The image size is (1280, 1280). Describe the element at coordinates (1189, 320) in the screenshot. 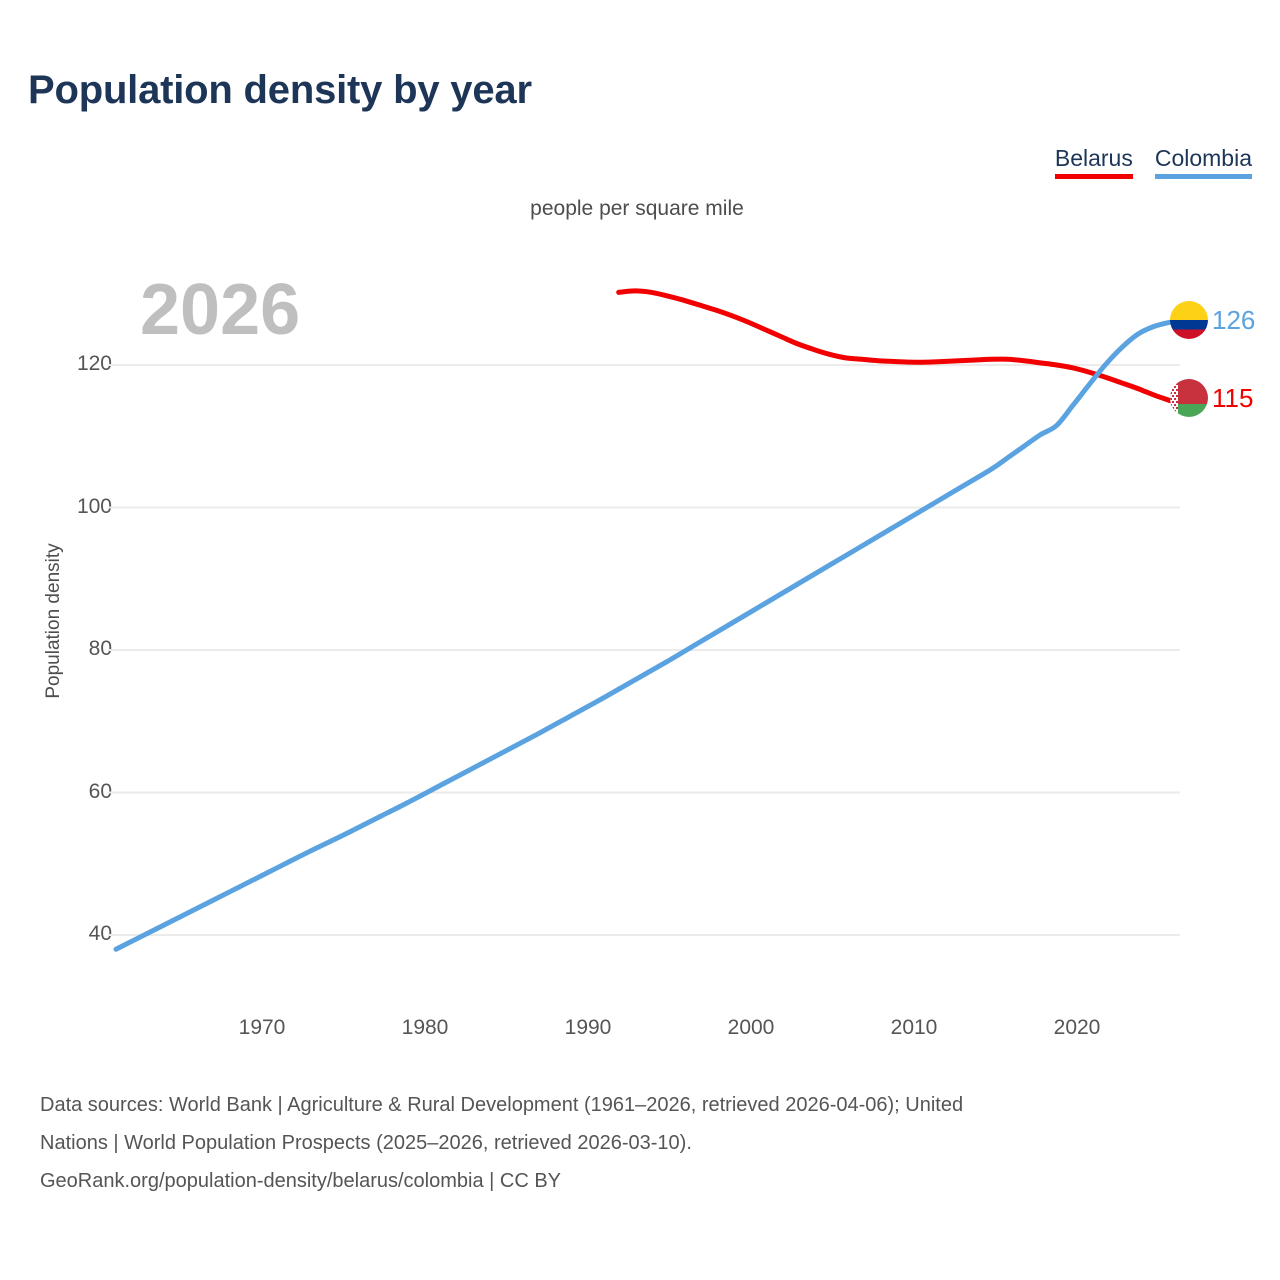

I see `colombia-flag-icon` at that location.